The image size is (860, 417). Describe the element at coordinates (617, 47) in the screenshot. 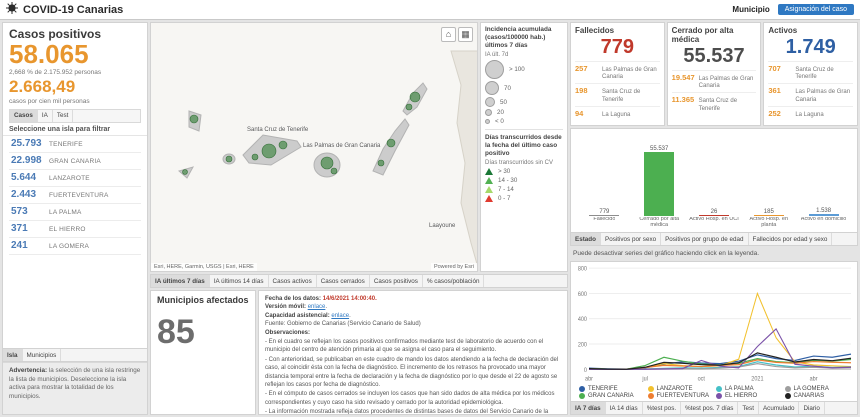

I see `stat-value: 779` at that location.